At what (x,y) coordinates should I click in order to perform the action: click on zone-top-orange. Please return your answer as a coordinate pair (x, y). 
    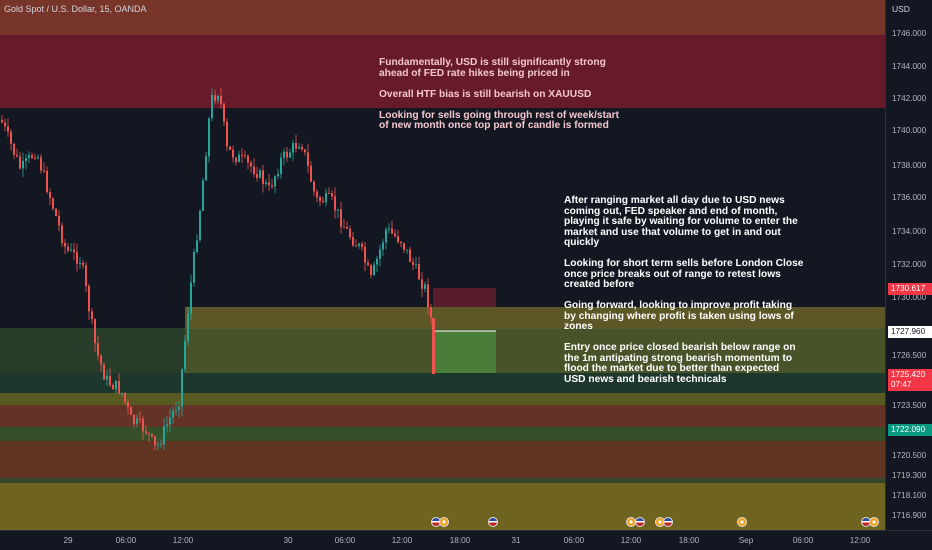
    Looking at the image, I should click on (442, 17).